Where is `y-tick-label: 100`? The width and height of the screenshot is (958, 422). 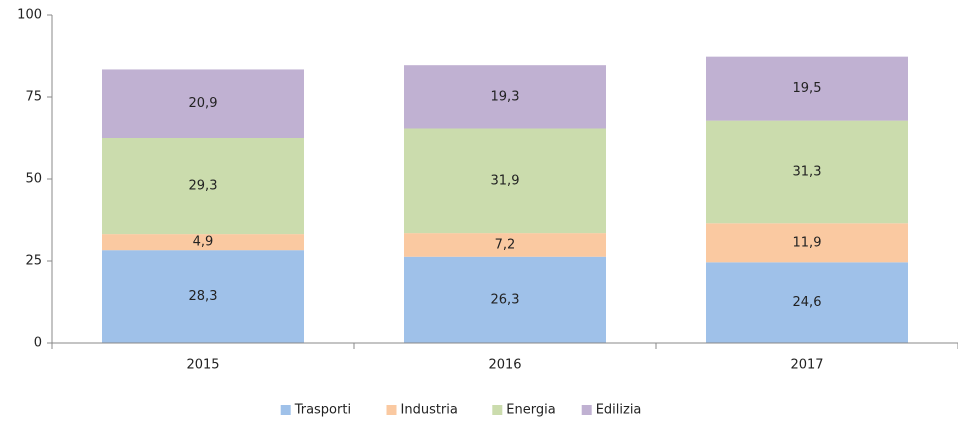 y-tick-label: 100 is located at coordinates (29, 15).